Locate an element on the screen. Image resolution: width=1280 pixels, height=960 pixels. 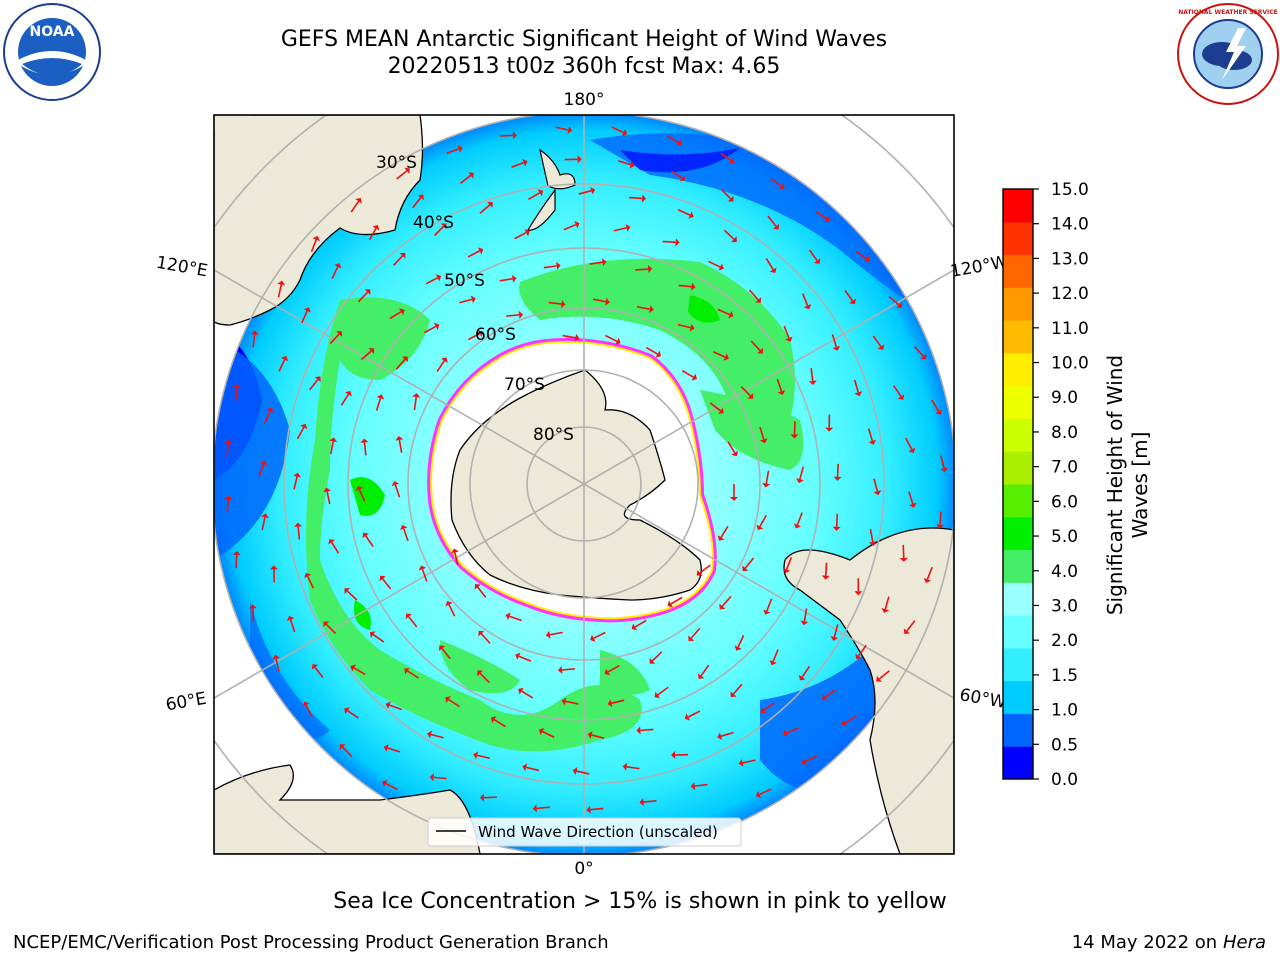
nws-logo-text: NATIONAL WEATHER SERVICE is located at coordinates (1227, 12).